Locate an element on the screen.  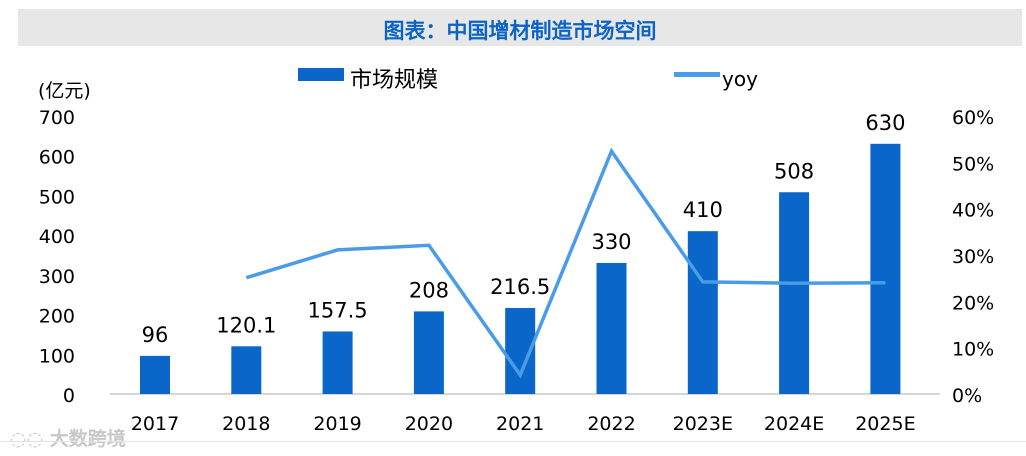
data-label: 120.1 is located at coordinates (246, 325).